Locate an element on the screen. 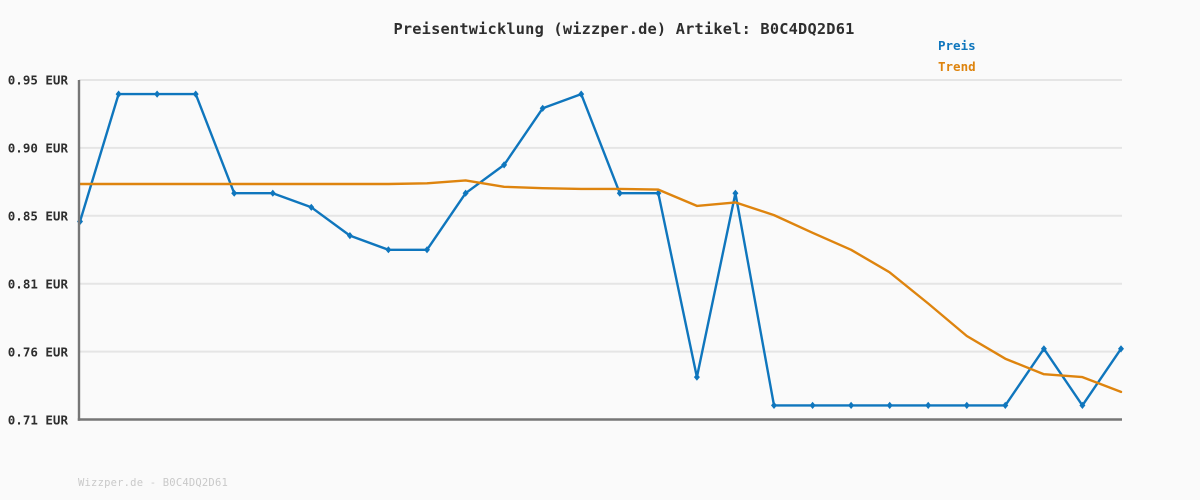  legend-item-trend: Trend is located at coordinates (957, 66).